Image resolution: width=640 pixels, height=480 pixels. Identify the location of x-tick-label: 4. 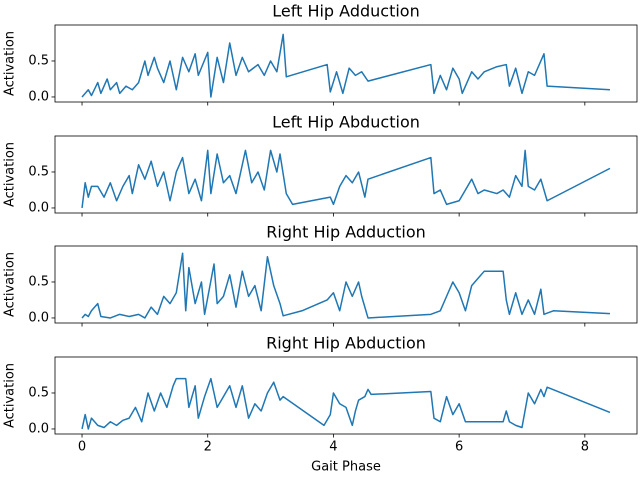
(333, 447).